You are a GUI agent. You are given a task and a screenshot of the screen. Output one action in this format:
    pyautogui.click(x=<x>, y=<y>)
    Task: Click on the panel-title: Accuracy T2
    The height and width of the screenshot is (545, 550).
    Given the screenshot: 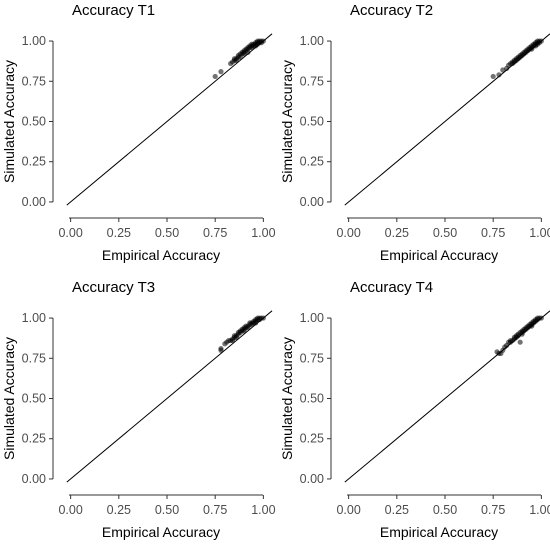 What is the action you would take?
    pyautogui.click(x=391, y=10)
    